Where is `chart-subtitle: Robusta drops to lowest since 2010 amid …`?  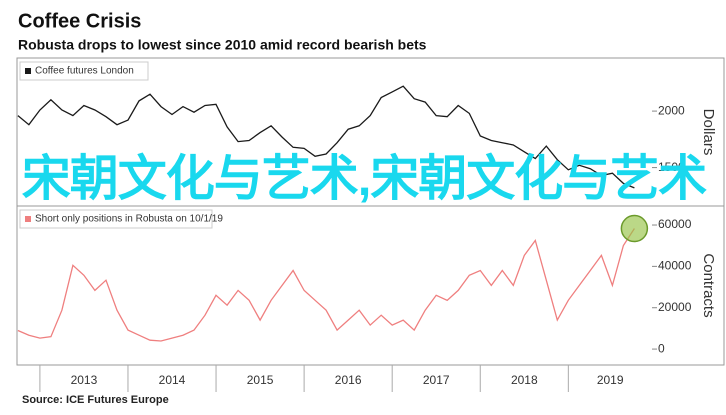 chart-subtitle: Robusta drops to lowest since 2010 amid … is located at coordinates (222, 45).